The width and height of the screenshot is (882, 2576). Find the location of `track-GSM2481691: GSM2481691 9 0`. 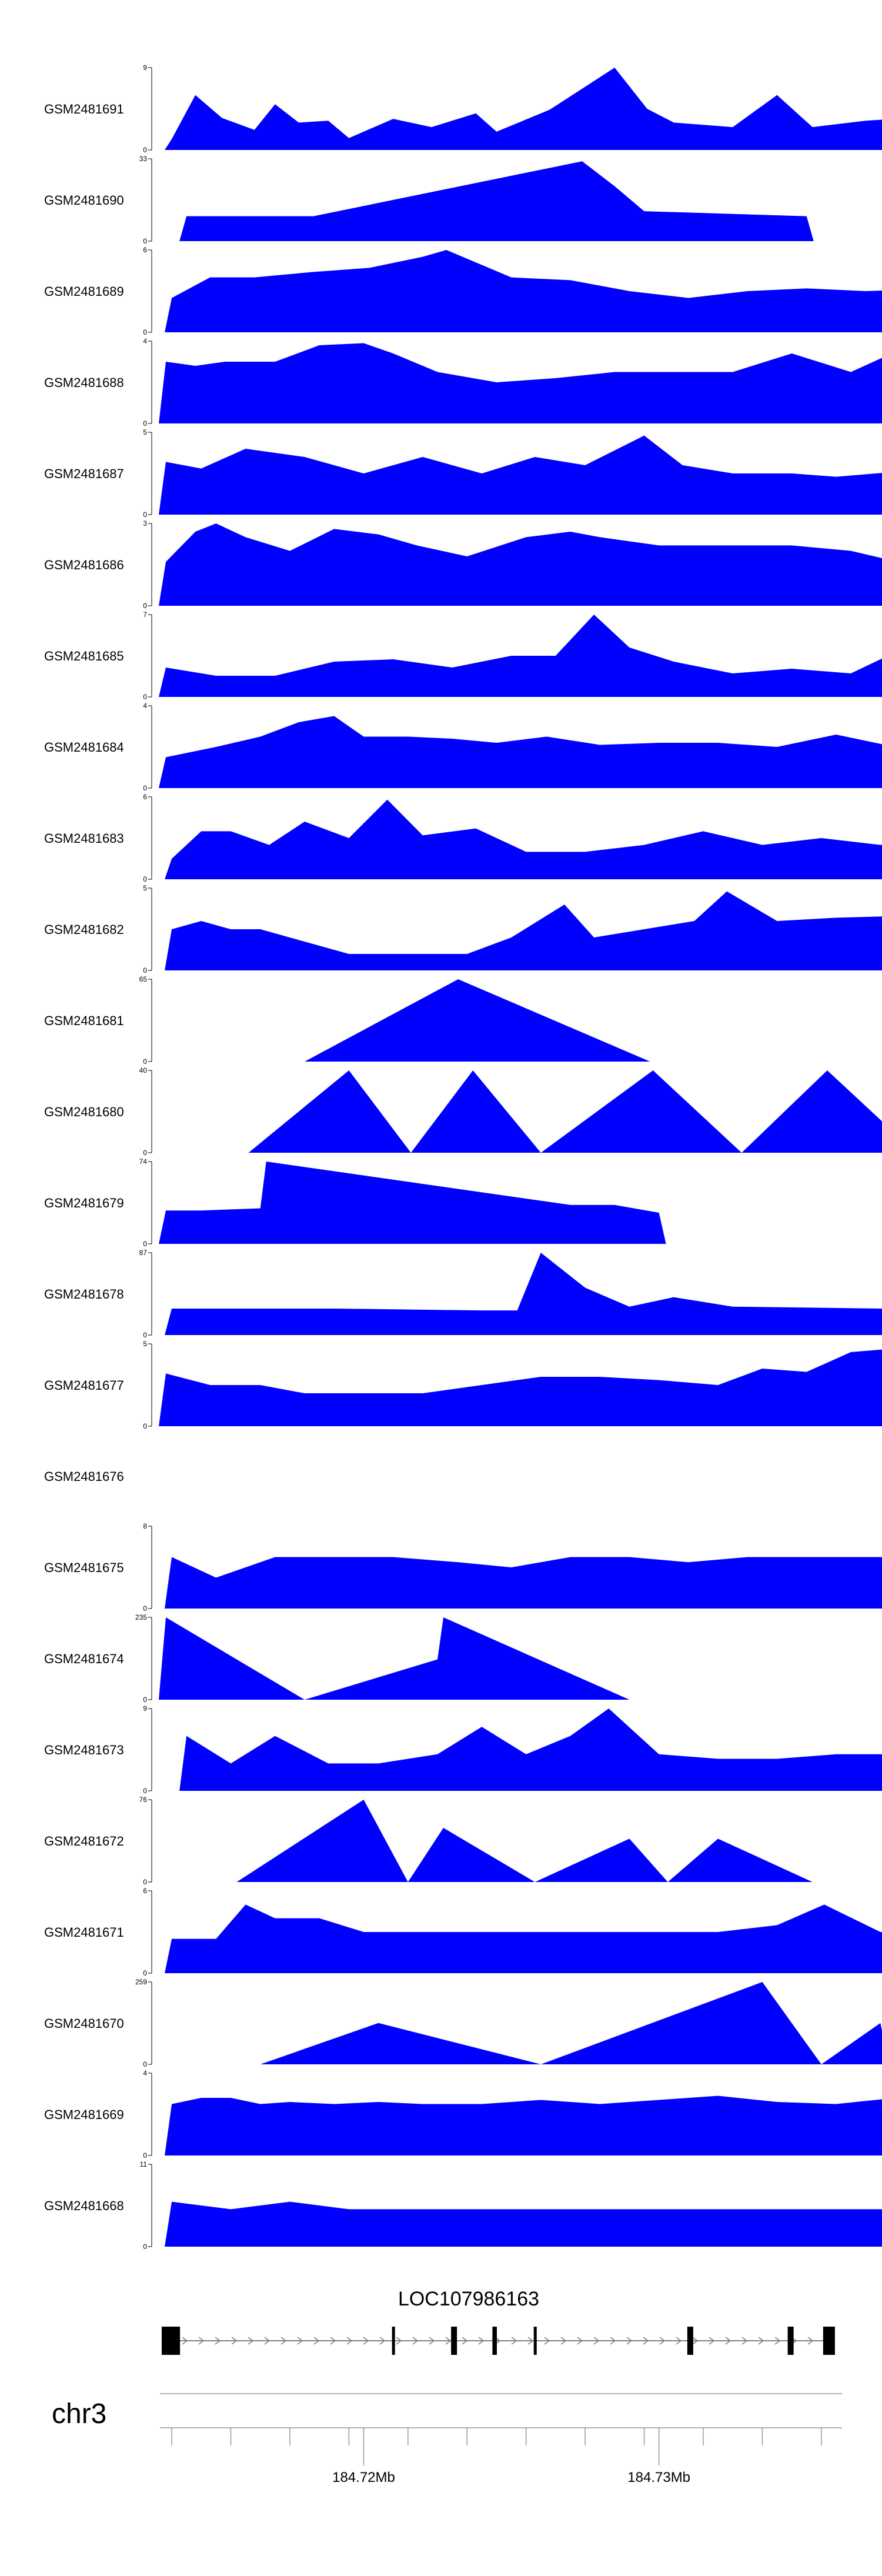

track-GSM2481691: GSM2481691 9 0 is located at coordinates (463, 109).